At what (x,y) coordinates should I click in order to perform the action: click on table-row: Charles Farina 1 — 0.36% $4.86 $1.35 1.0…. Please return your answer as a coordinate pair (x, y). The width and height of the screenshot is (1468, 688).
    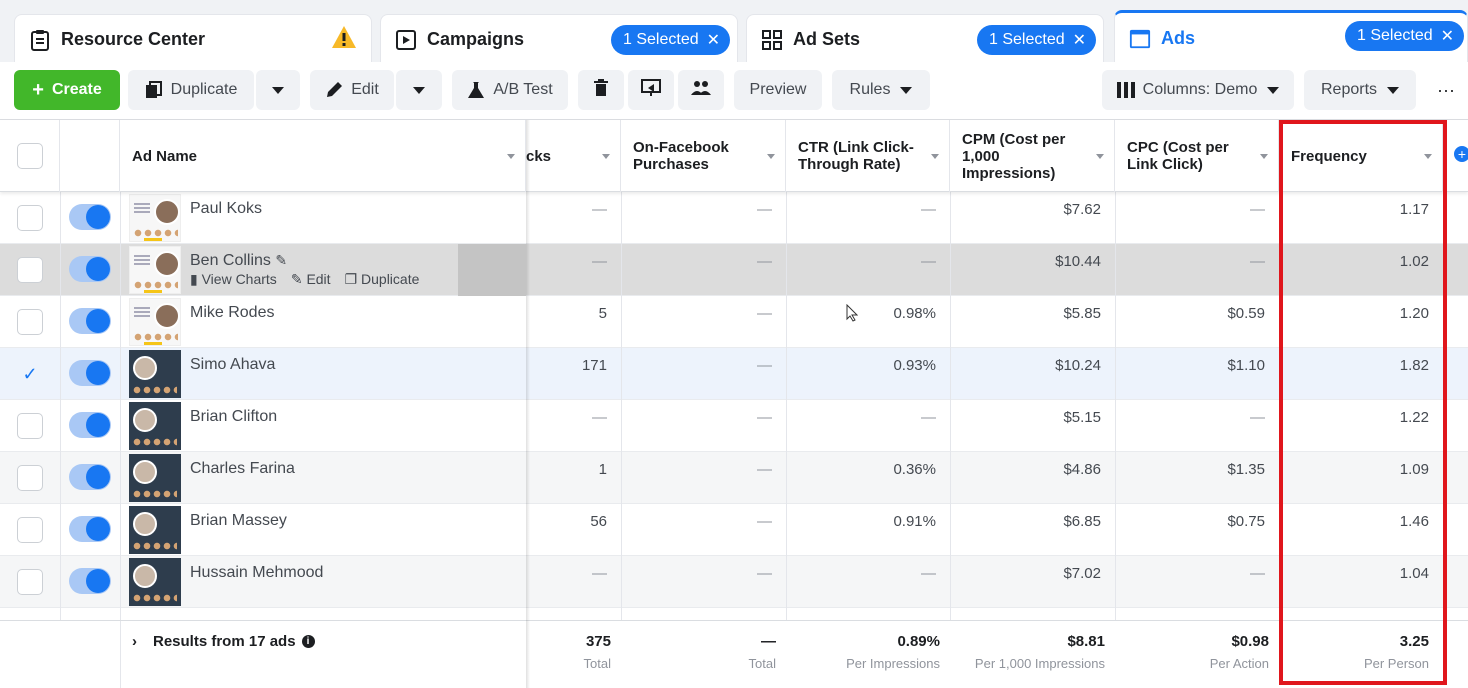
    Looking at the image, I should click on (734, 478).